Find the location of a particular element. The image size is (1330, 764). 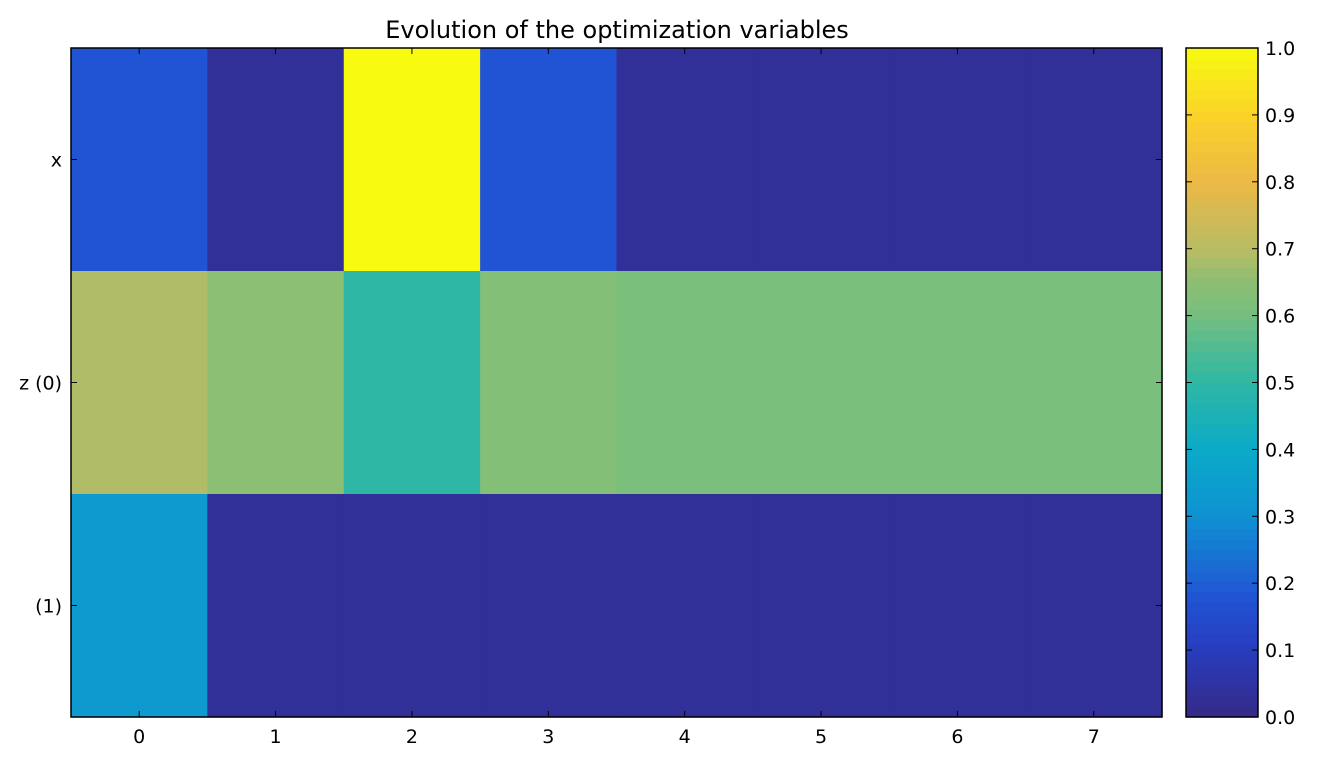

colorbar: 0.0 0.1 0.2 0.3 0.4 0.5 0.6 0.7 0.8 0.9 1.0 is located at coordinates (1240, 383).